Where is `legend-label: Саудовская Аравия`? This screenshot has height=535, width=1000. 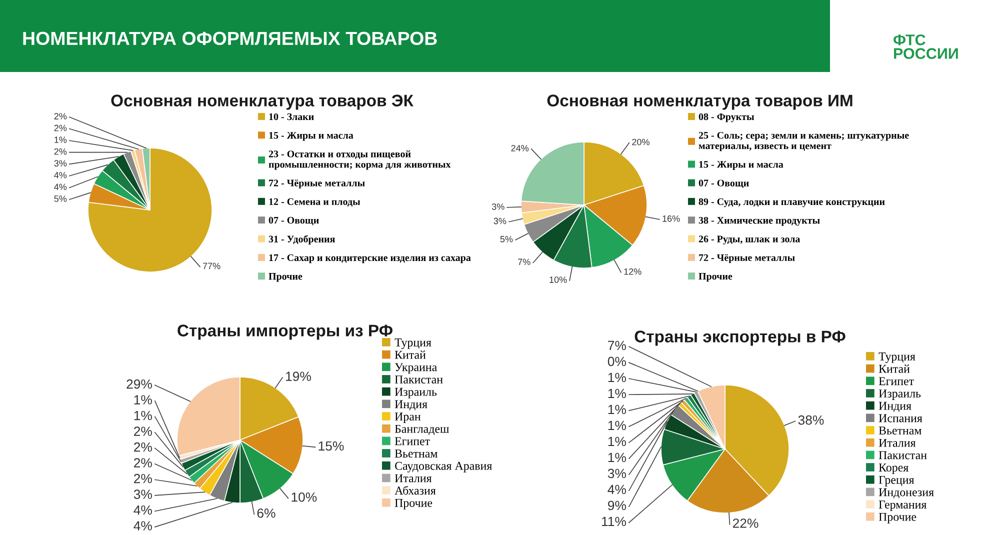 legend-label: Саудовская Аравия is located at coordinates (443, 467).